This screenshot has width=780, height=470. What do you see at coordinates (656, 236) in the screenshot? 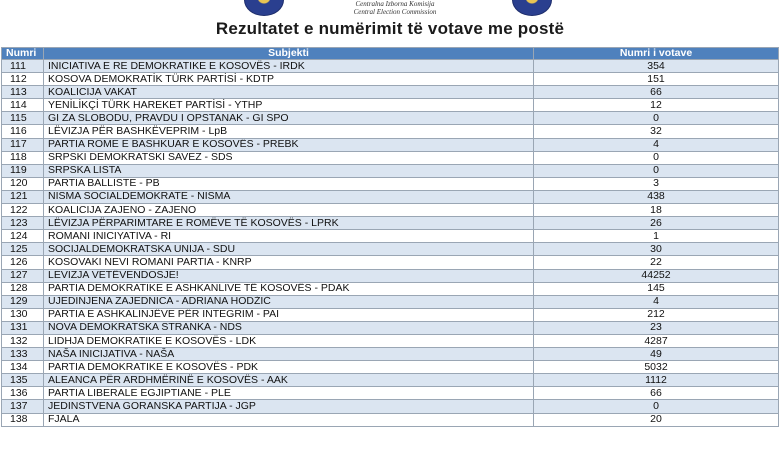
I see `vote-count: 1` at bounding box center [656, 236].